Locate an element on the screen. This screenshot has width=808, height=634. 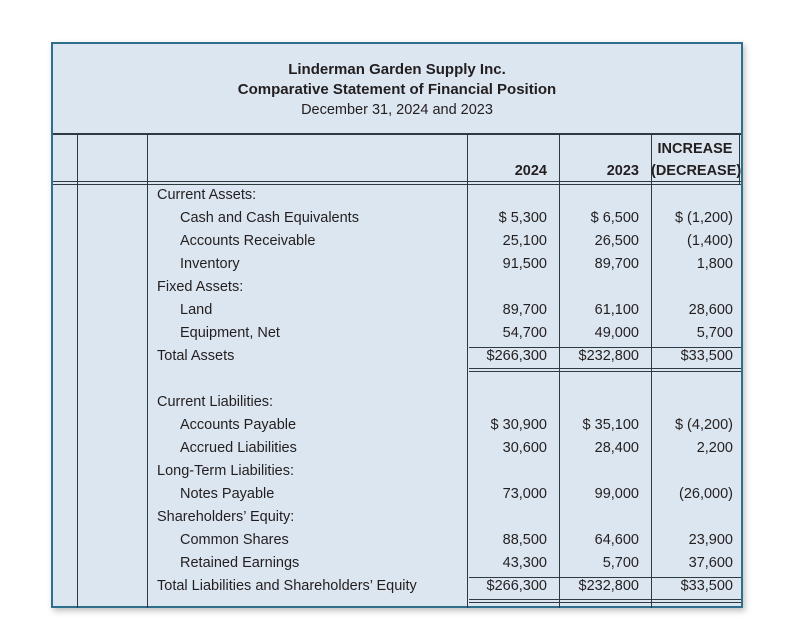
row-value-change: 23,900 is located at coordinates (710, 540).